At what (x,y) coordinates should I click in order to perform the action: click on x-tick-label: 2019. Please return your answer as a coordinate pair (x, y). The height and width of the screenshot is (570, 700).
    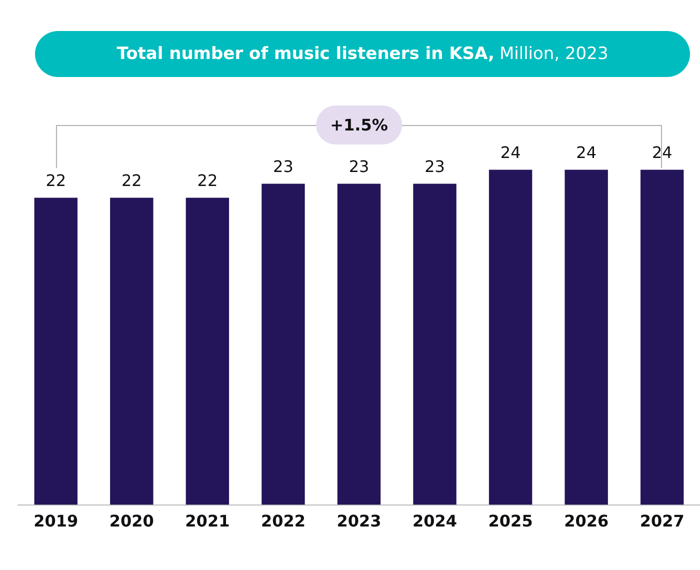
    Looking at the image, I should click on (56, 521).